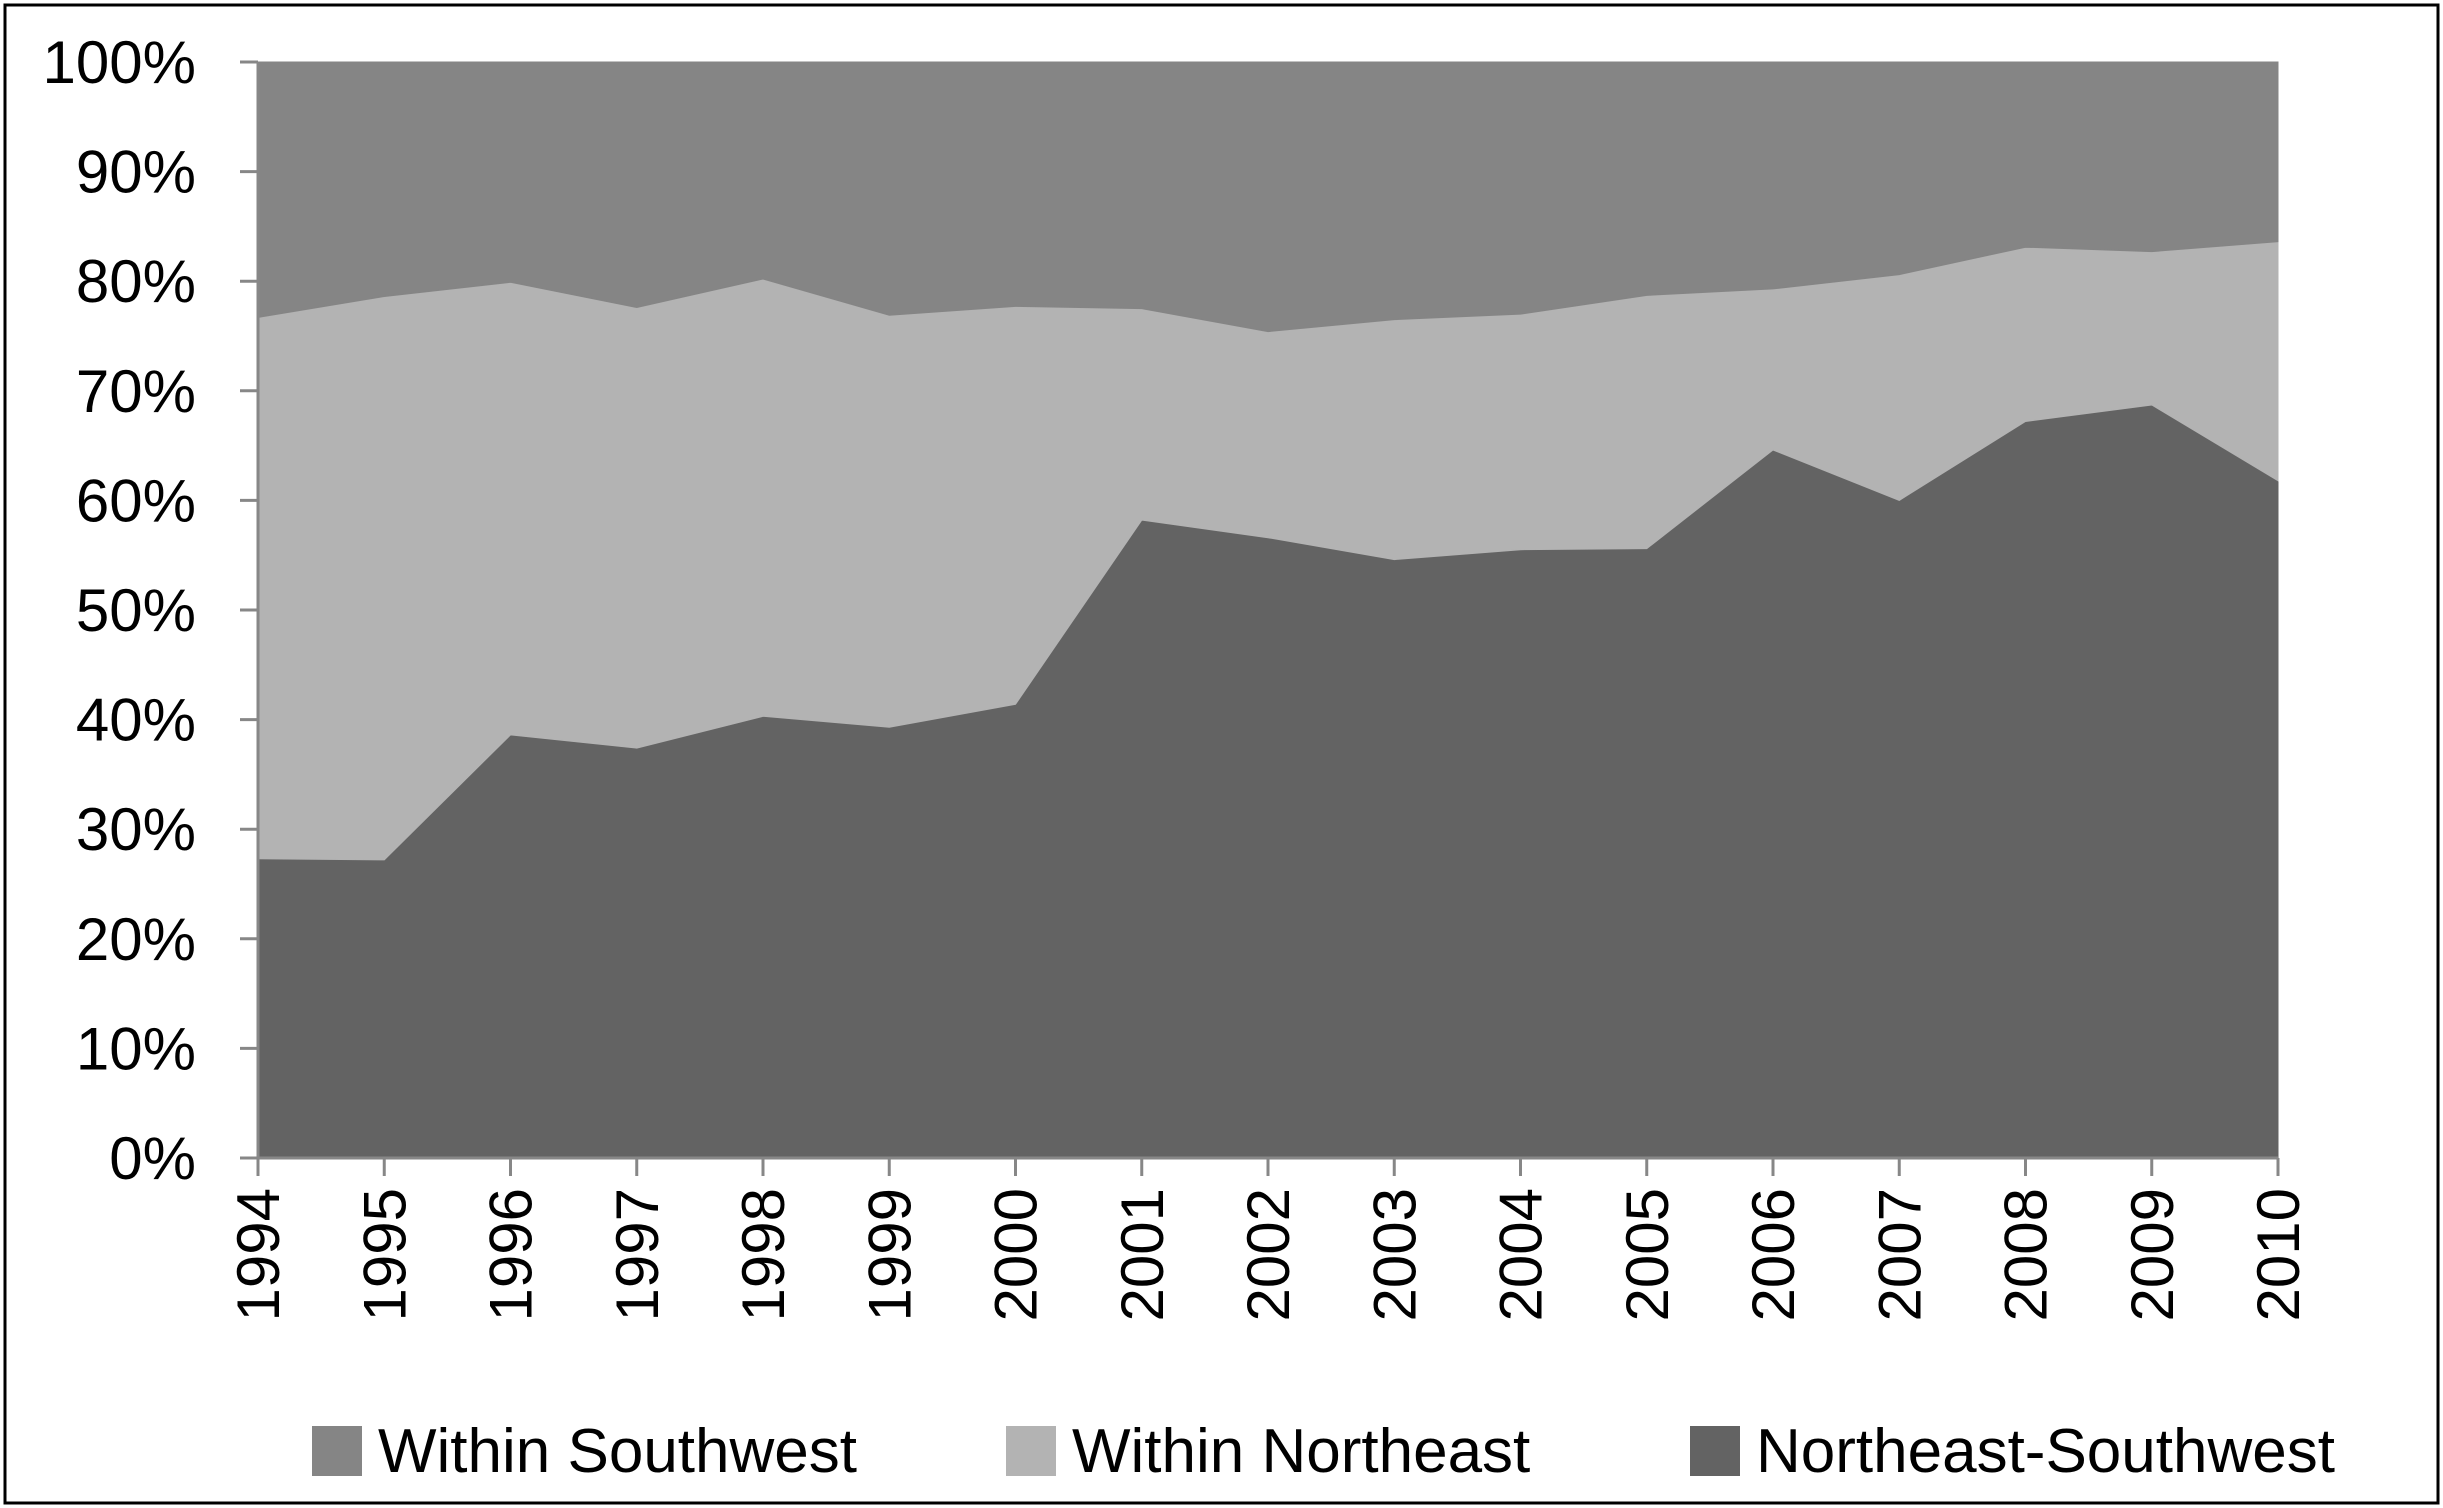 The height and width of the screenshot is (1508, 2443). Describe the element at coordinates (637, 1254) in the screenshot. I see `x-tick-label: 1997` at that location.